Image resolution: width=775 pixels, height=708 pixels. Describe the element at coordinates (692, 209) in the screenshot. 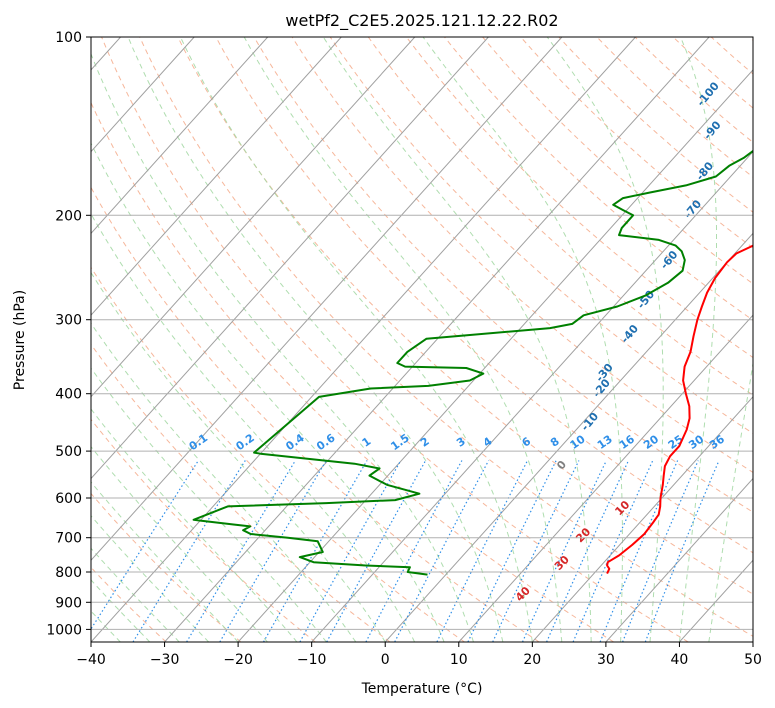

I see `moist-adiabat-label: -70` at that location.